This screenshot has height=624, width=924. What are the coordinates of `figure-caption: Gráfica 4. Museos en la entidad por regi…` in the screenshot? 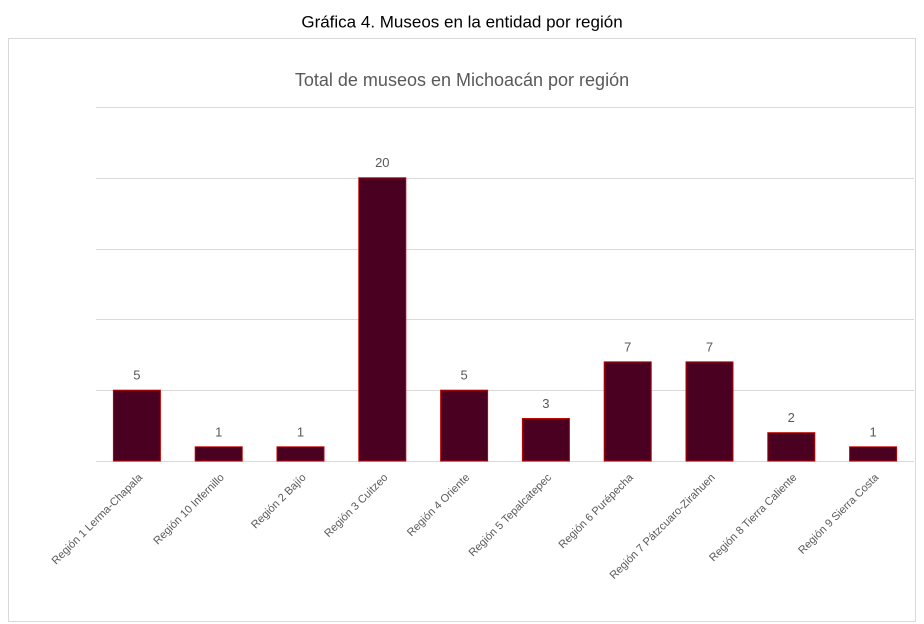 It's located at (461, 21).